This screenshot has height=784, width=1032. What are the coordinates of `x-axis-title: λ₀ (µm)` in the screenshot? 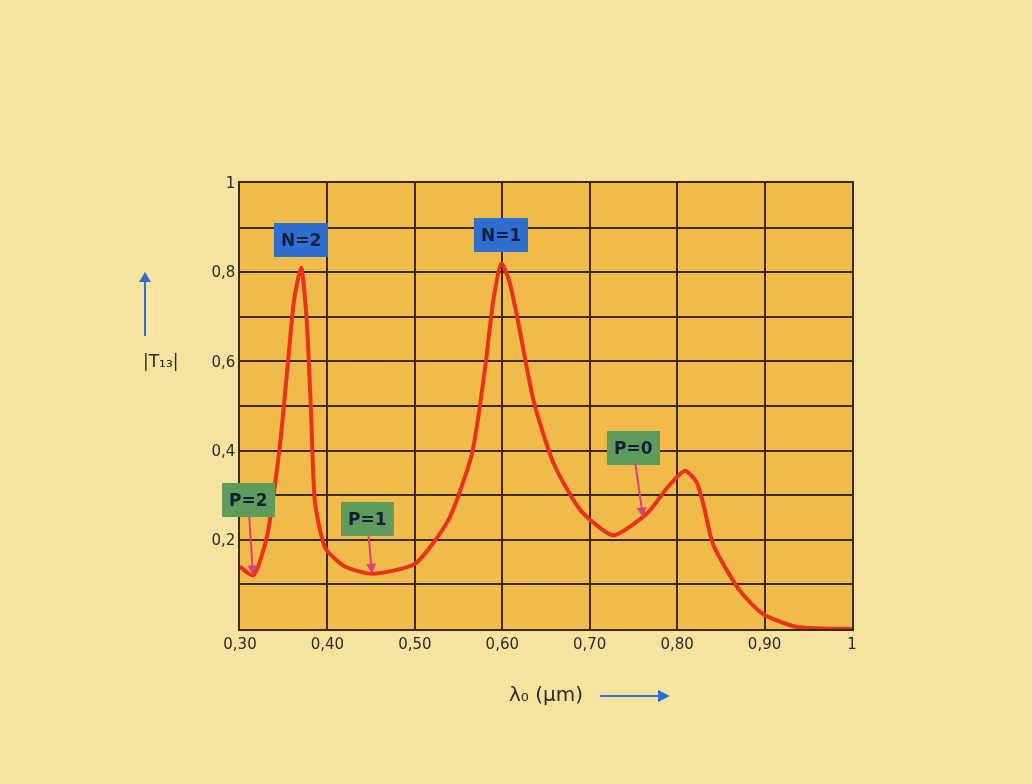 It's located at (546, 693).